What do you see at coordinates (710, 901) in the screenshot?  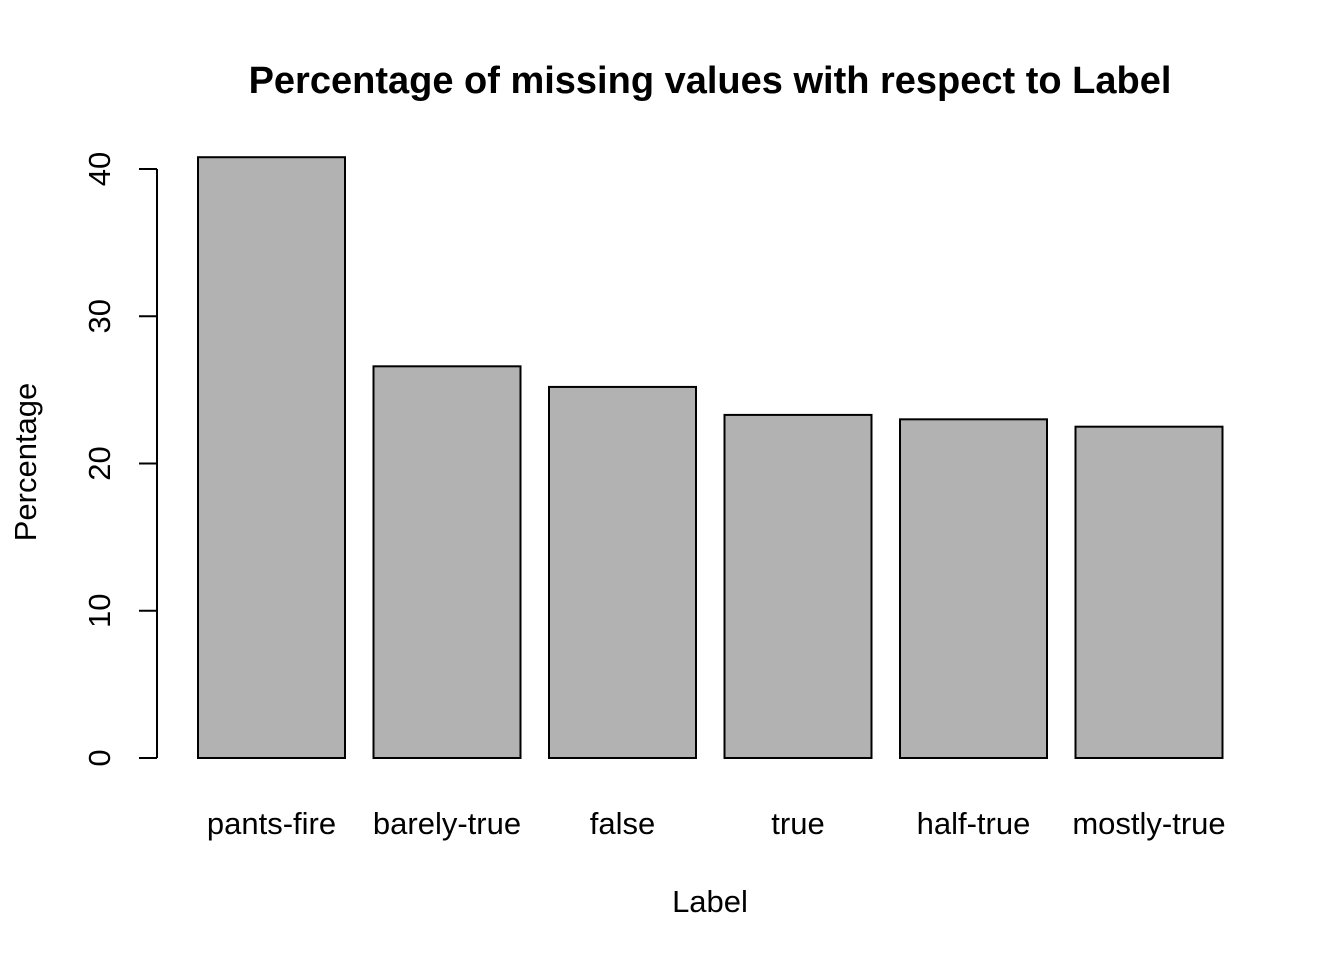 I see `x-axis-label: Label` at bounding box center [710, 901].